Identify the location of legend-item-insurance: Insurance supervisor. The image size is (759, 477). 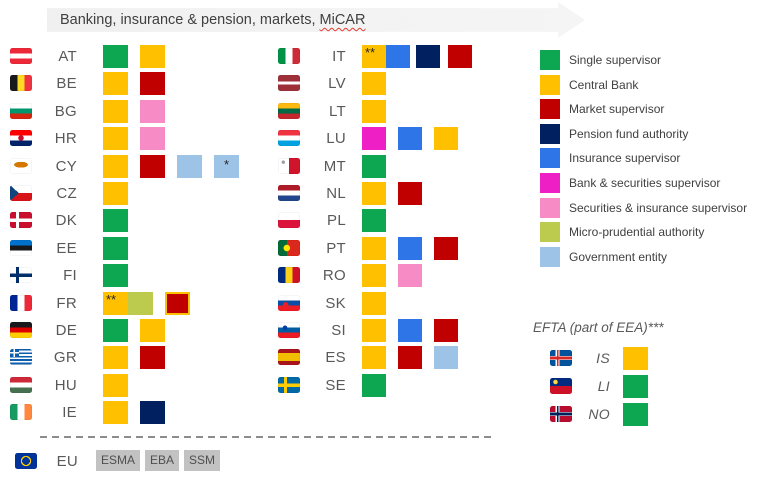
(610, 158).